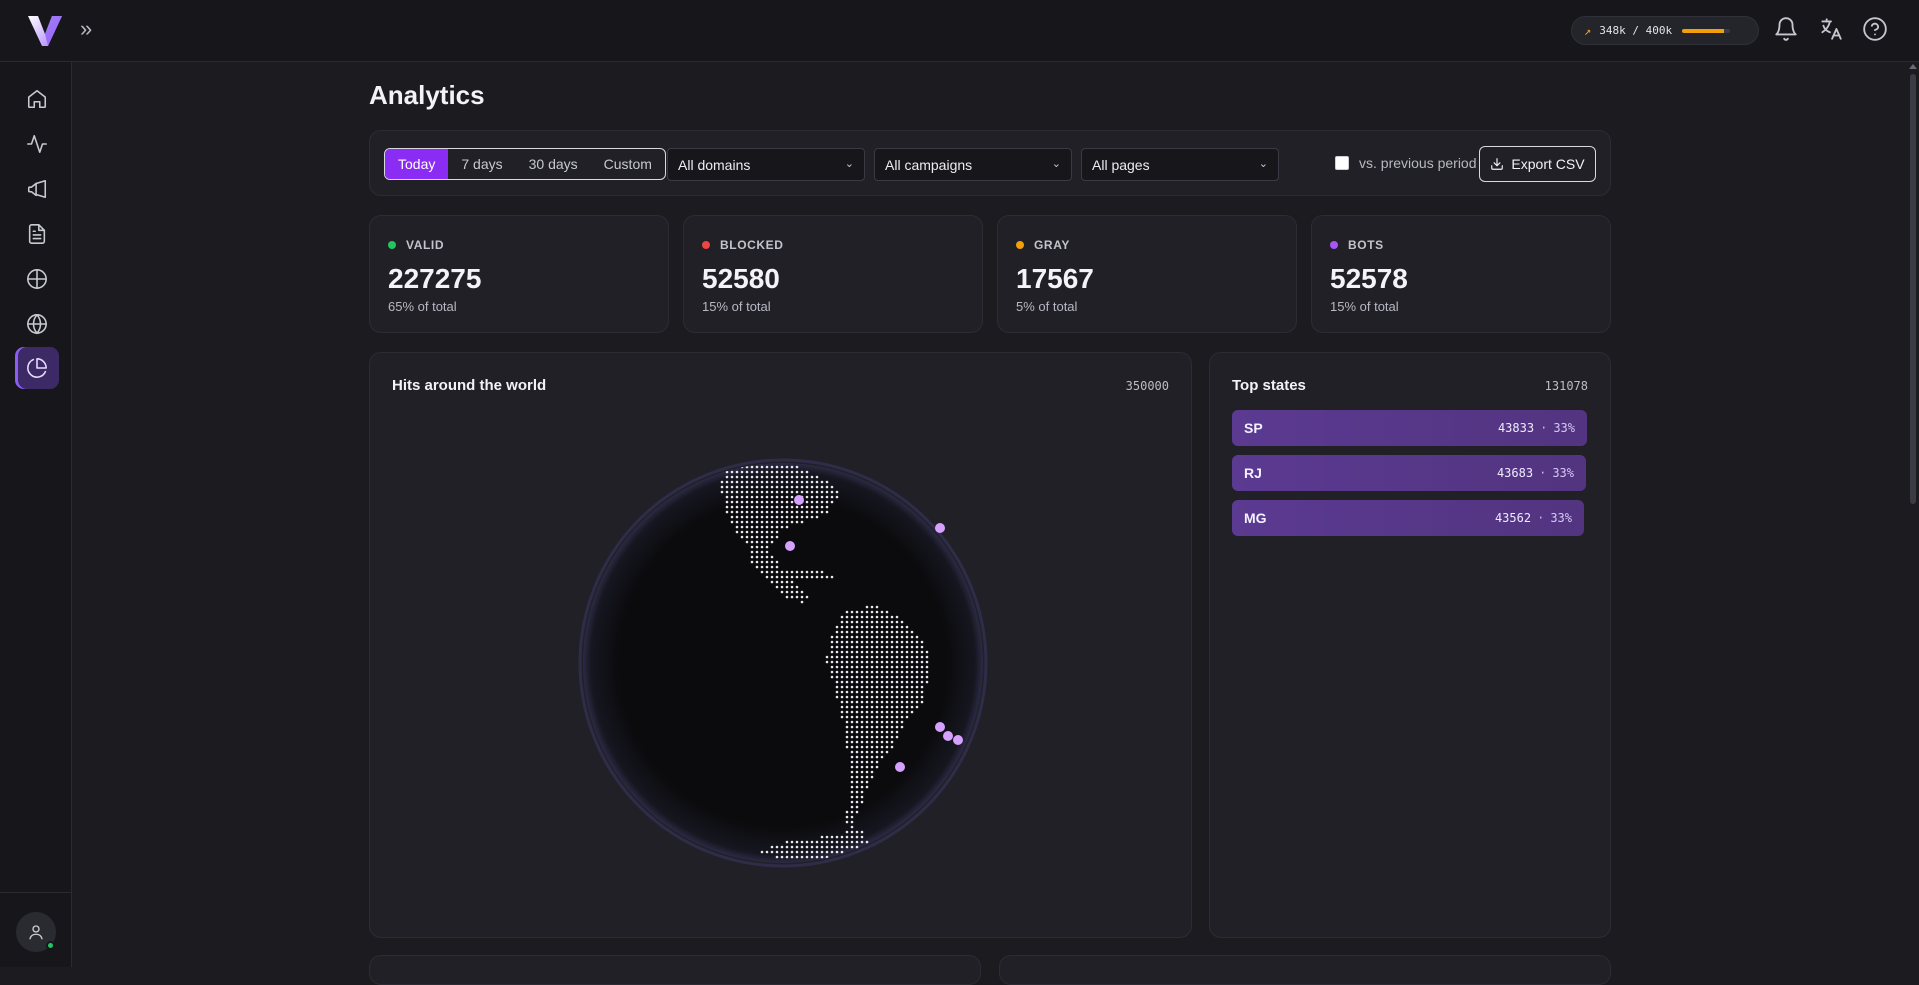 This screenshot has width=1919, height=985. I want to click on compare-toggle: vs. previous period, so click(1406, 163).